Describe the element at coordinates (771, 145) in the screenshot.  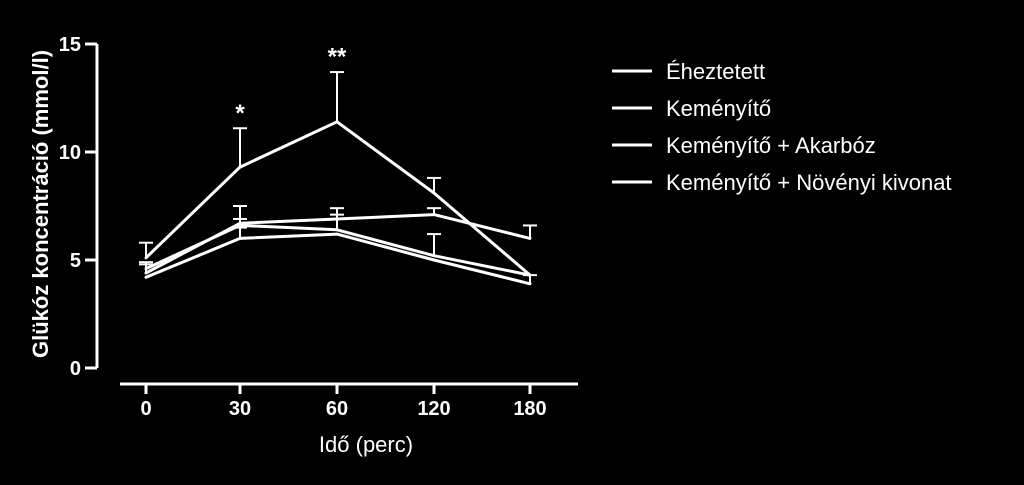
I see `legend-label: Keményítő + Akarbóz` at that location.